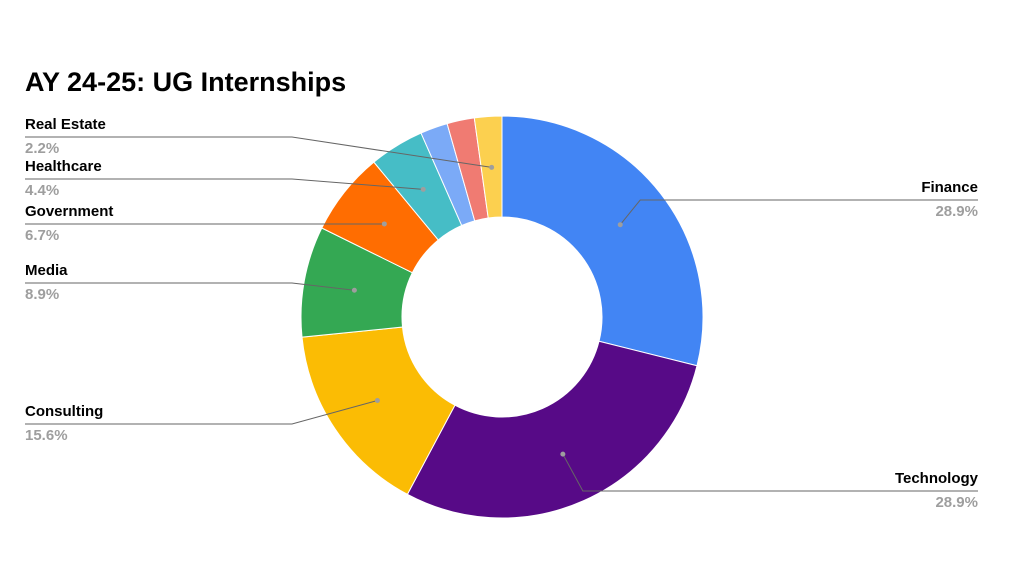 This screenshot has height=586, width=1024. Describe the element at coordinates (46, 270) in the screenshot. I see `slice-label: Media` at that location.